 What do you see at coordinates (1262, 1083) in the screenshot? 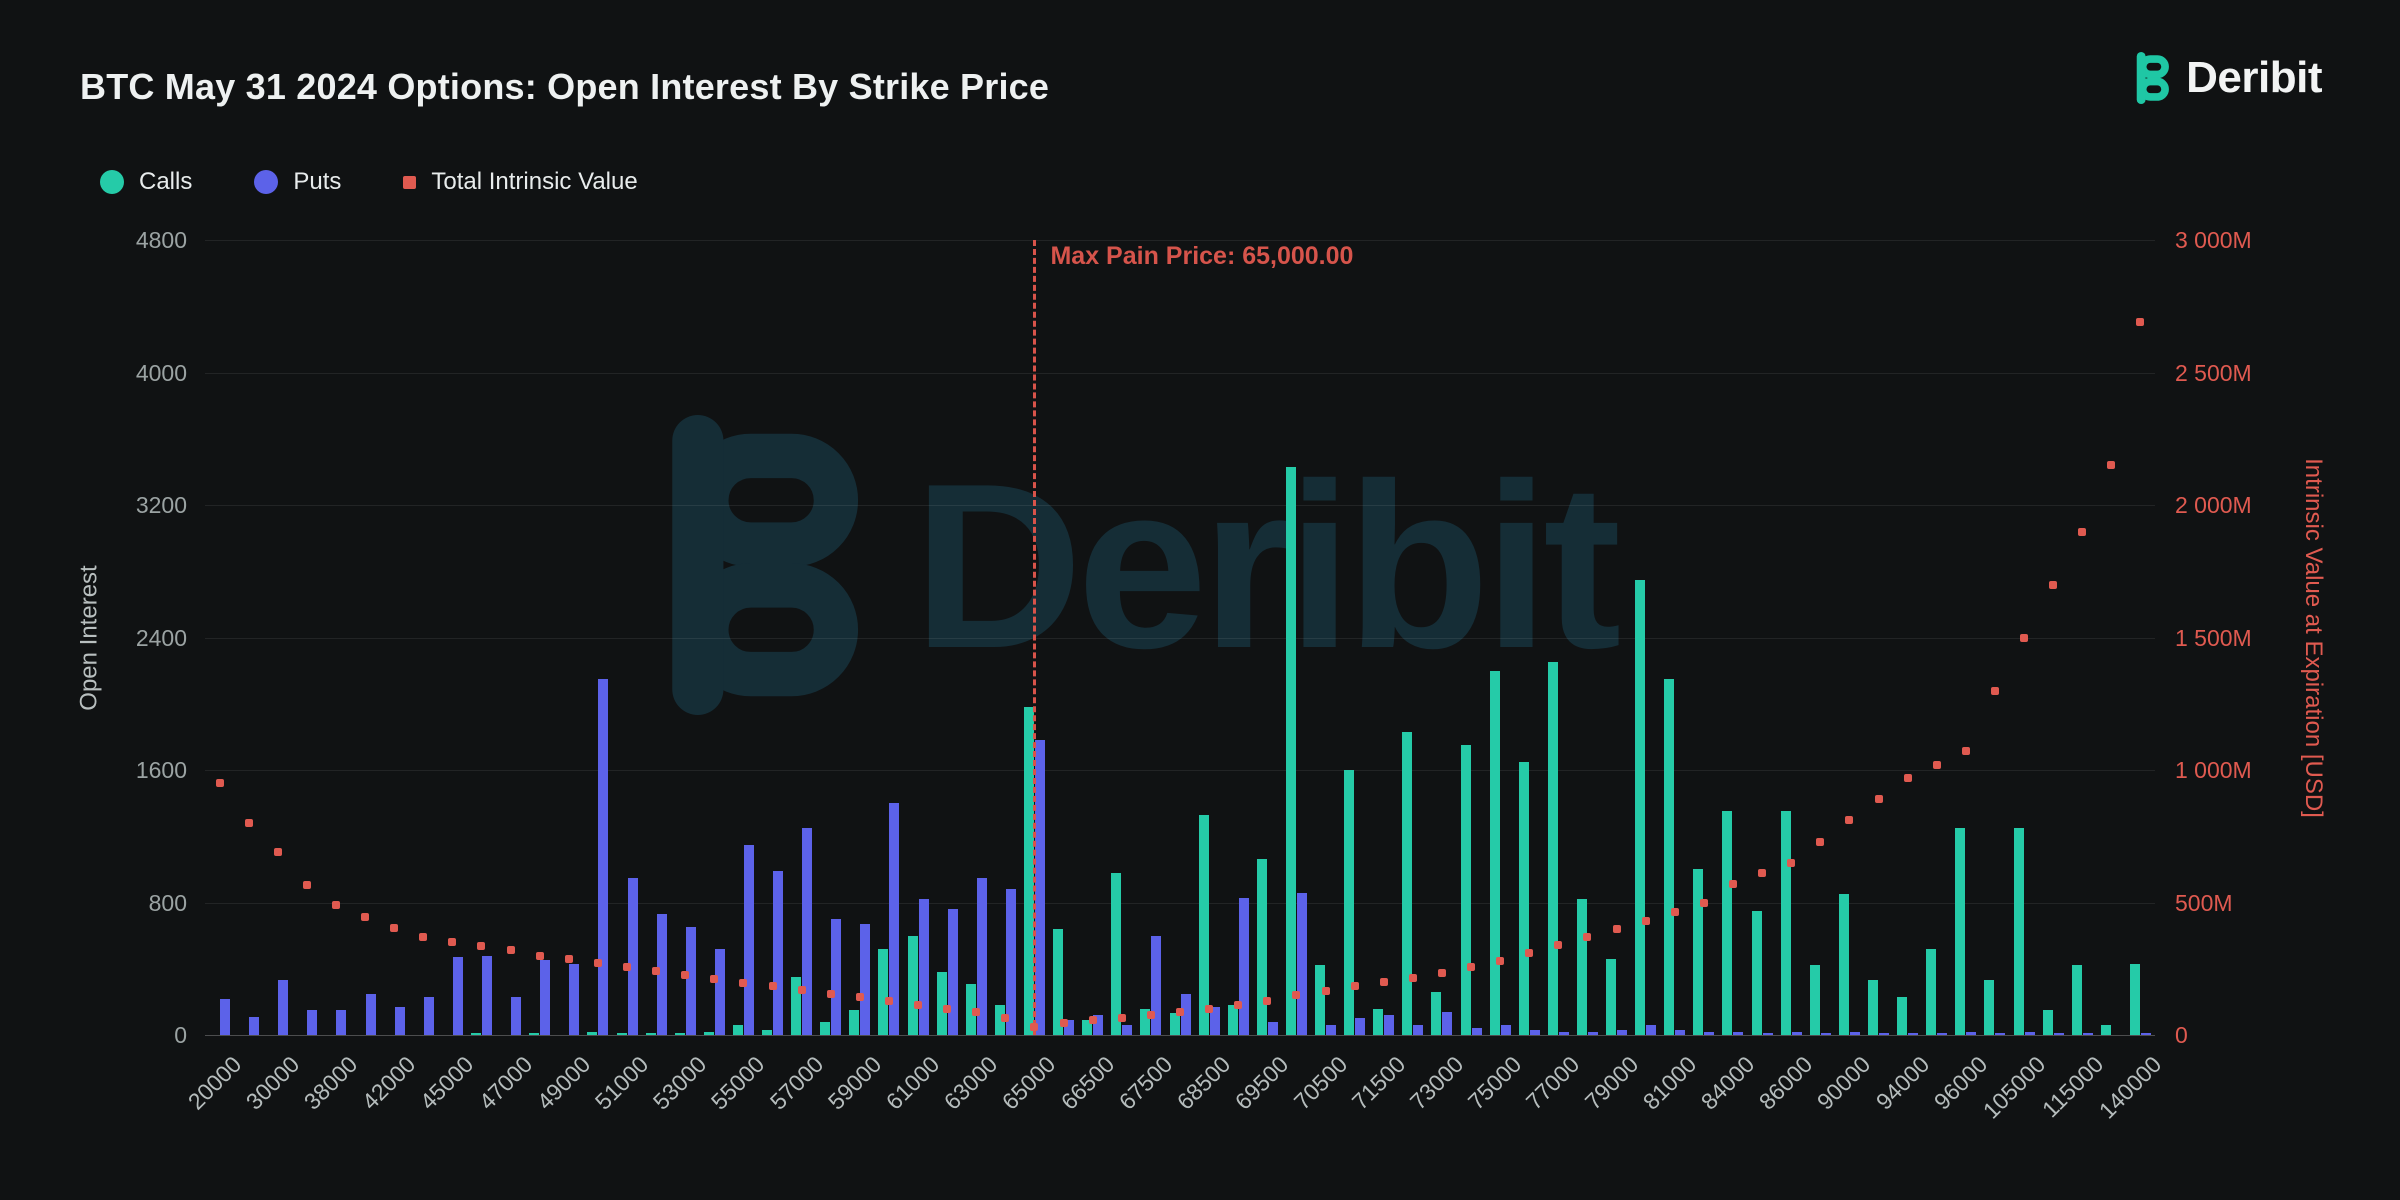
I see `x-axis-tick-69500: 69500` at bounding box center [1262, 1083].